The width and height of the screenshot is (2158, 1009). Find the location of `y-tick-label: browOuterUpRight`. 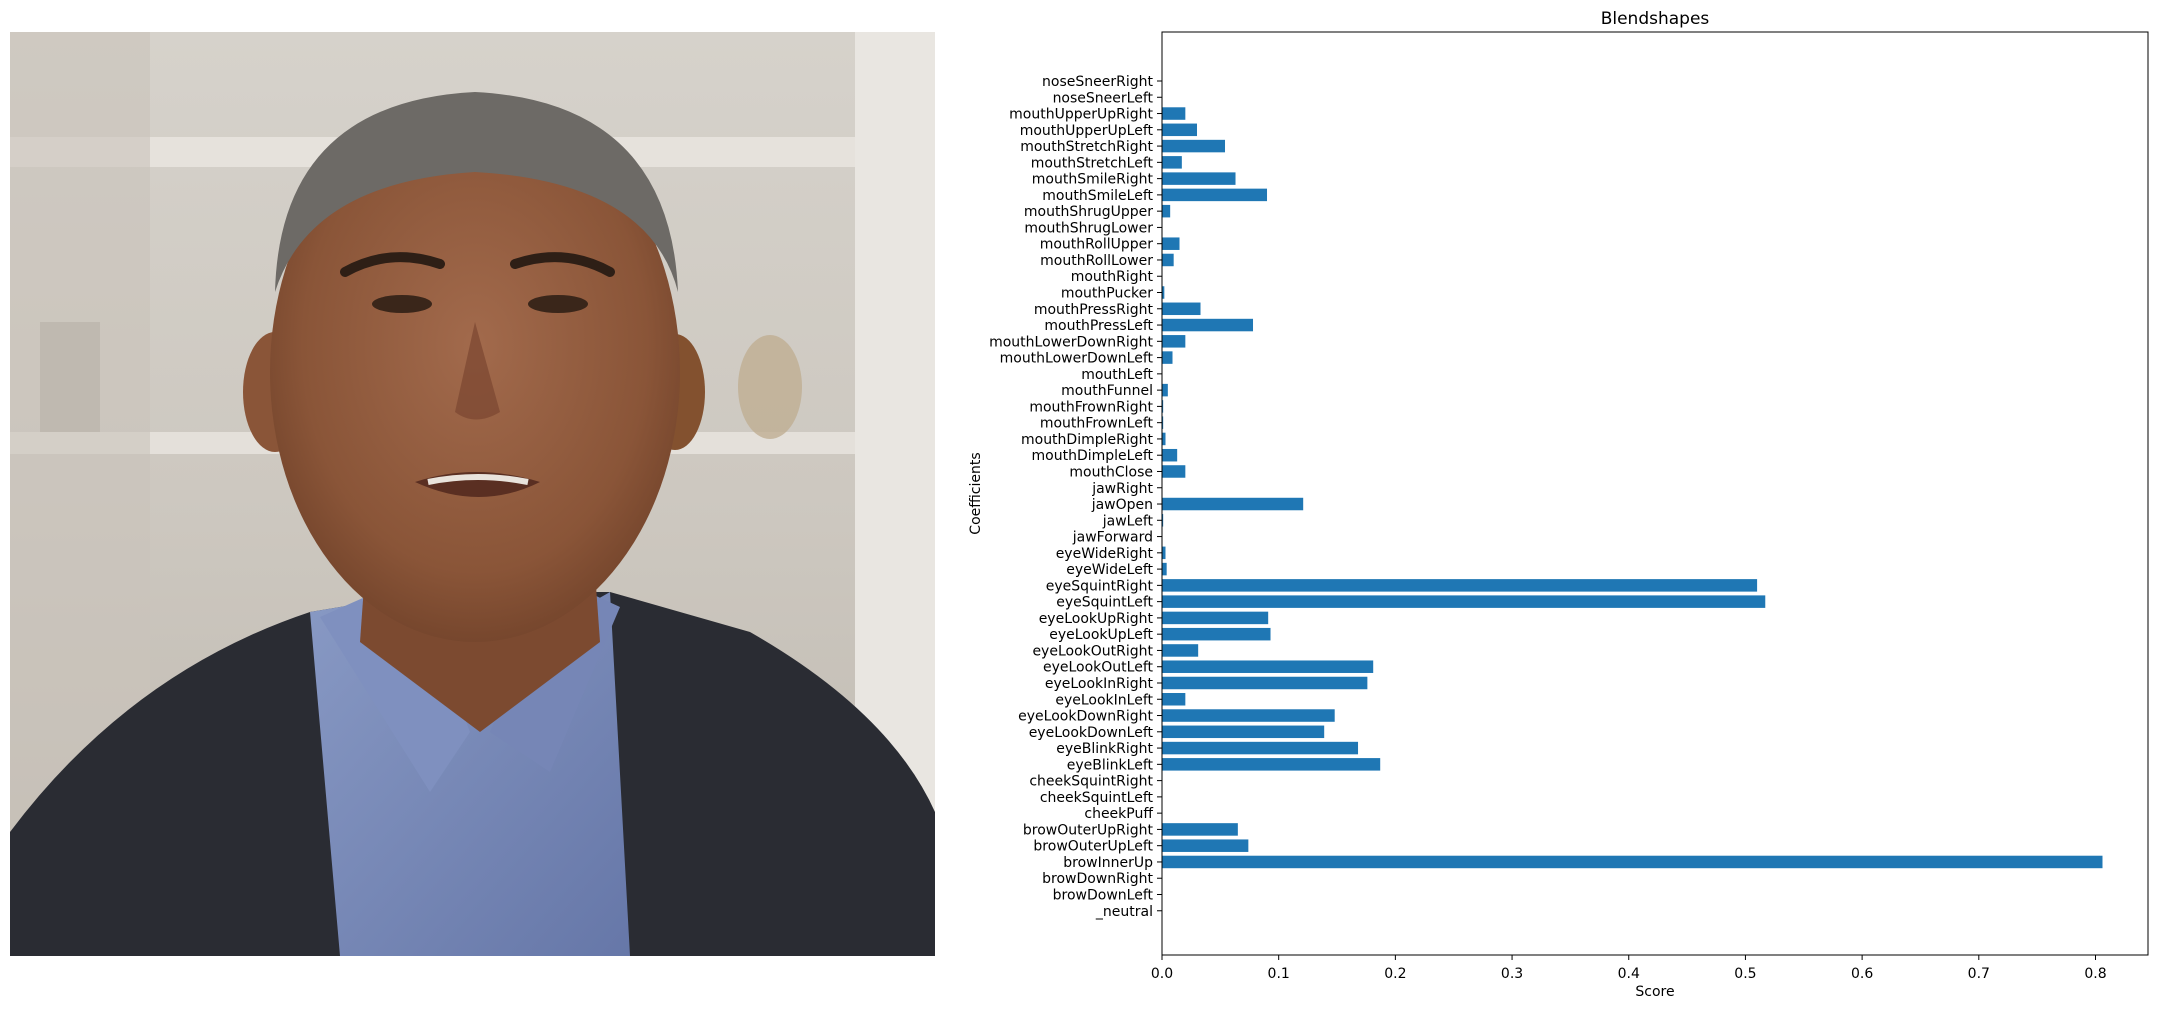

y-tick-label: browOuterUpRight is located at coordinates (1088, 830).